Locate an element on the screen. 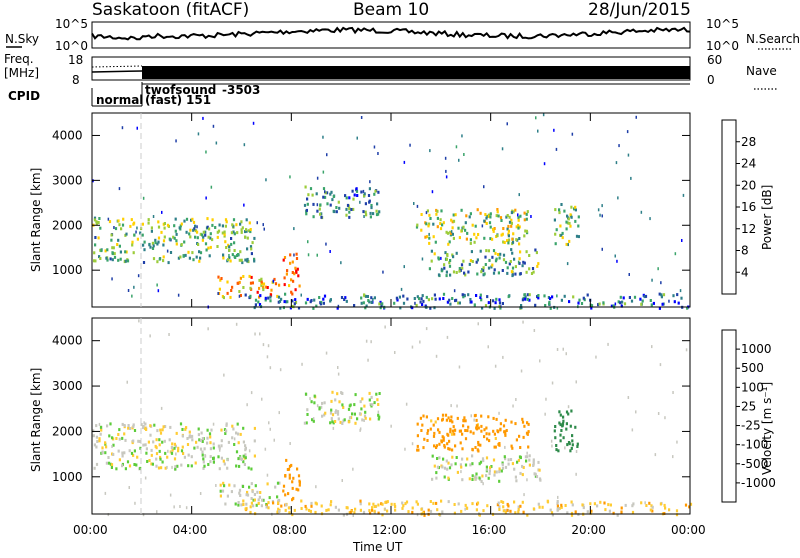 The image size is (800, 558). nsky-label: N.Sky is located at coordinates (22, 39).